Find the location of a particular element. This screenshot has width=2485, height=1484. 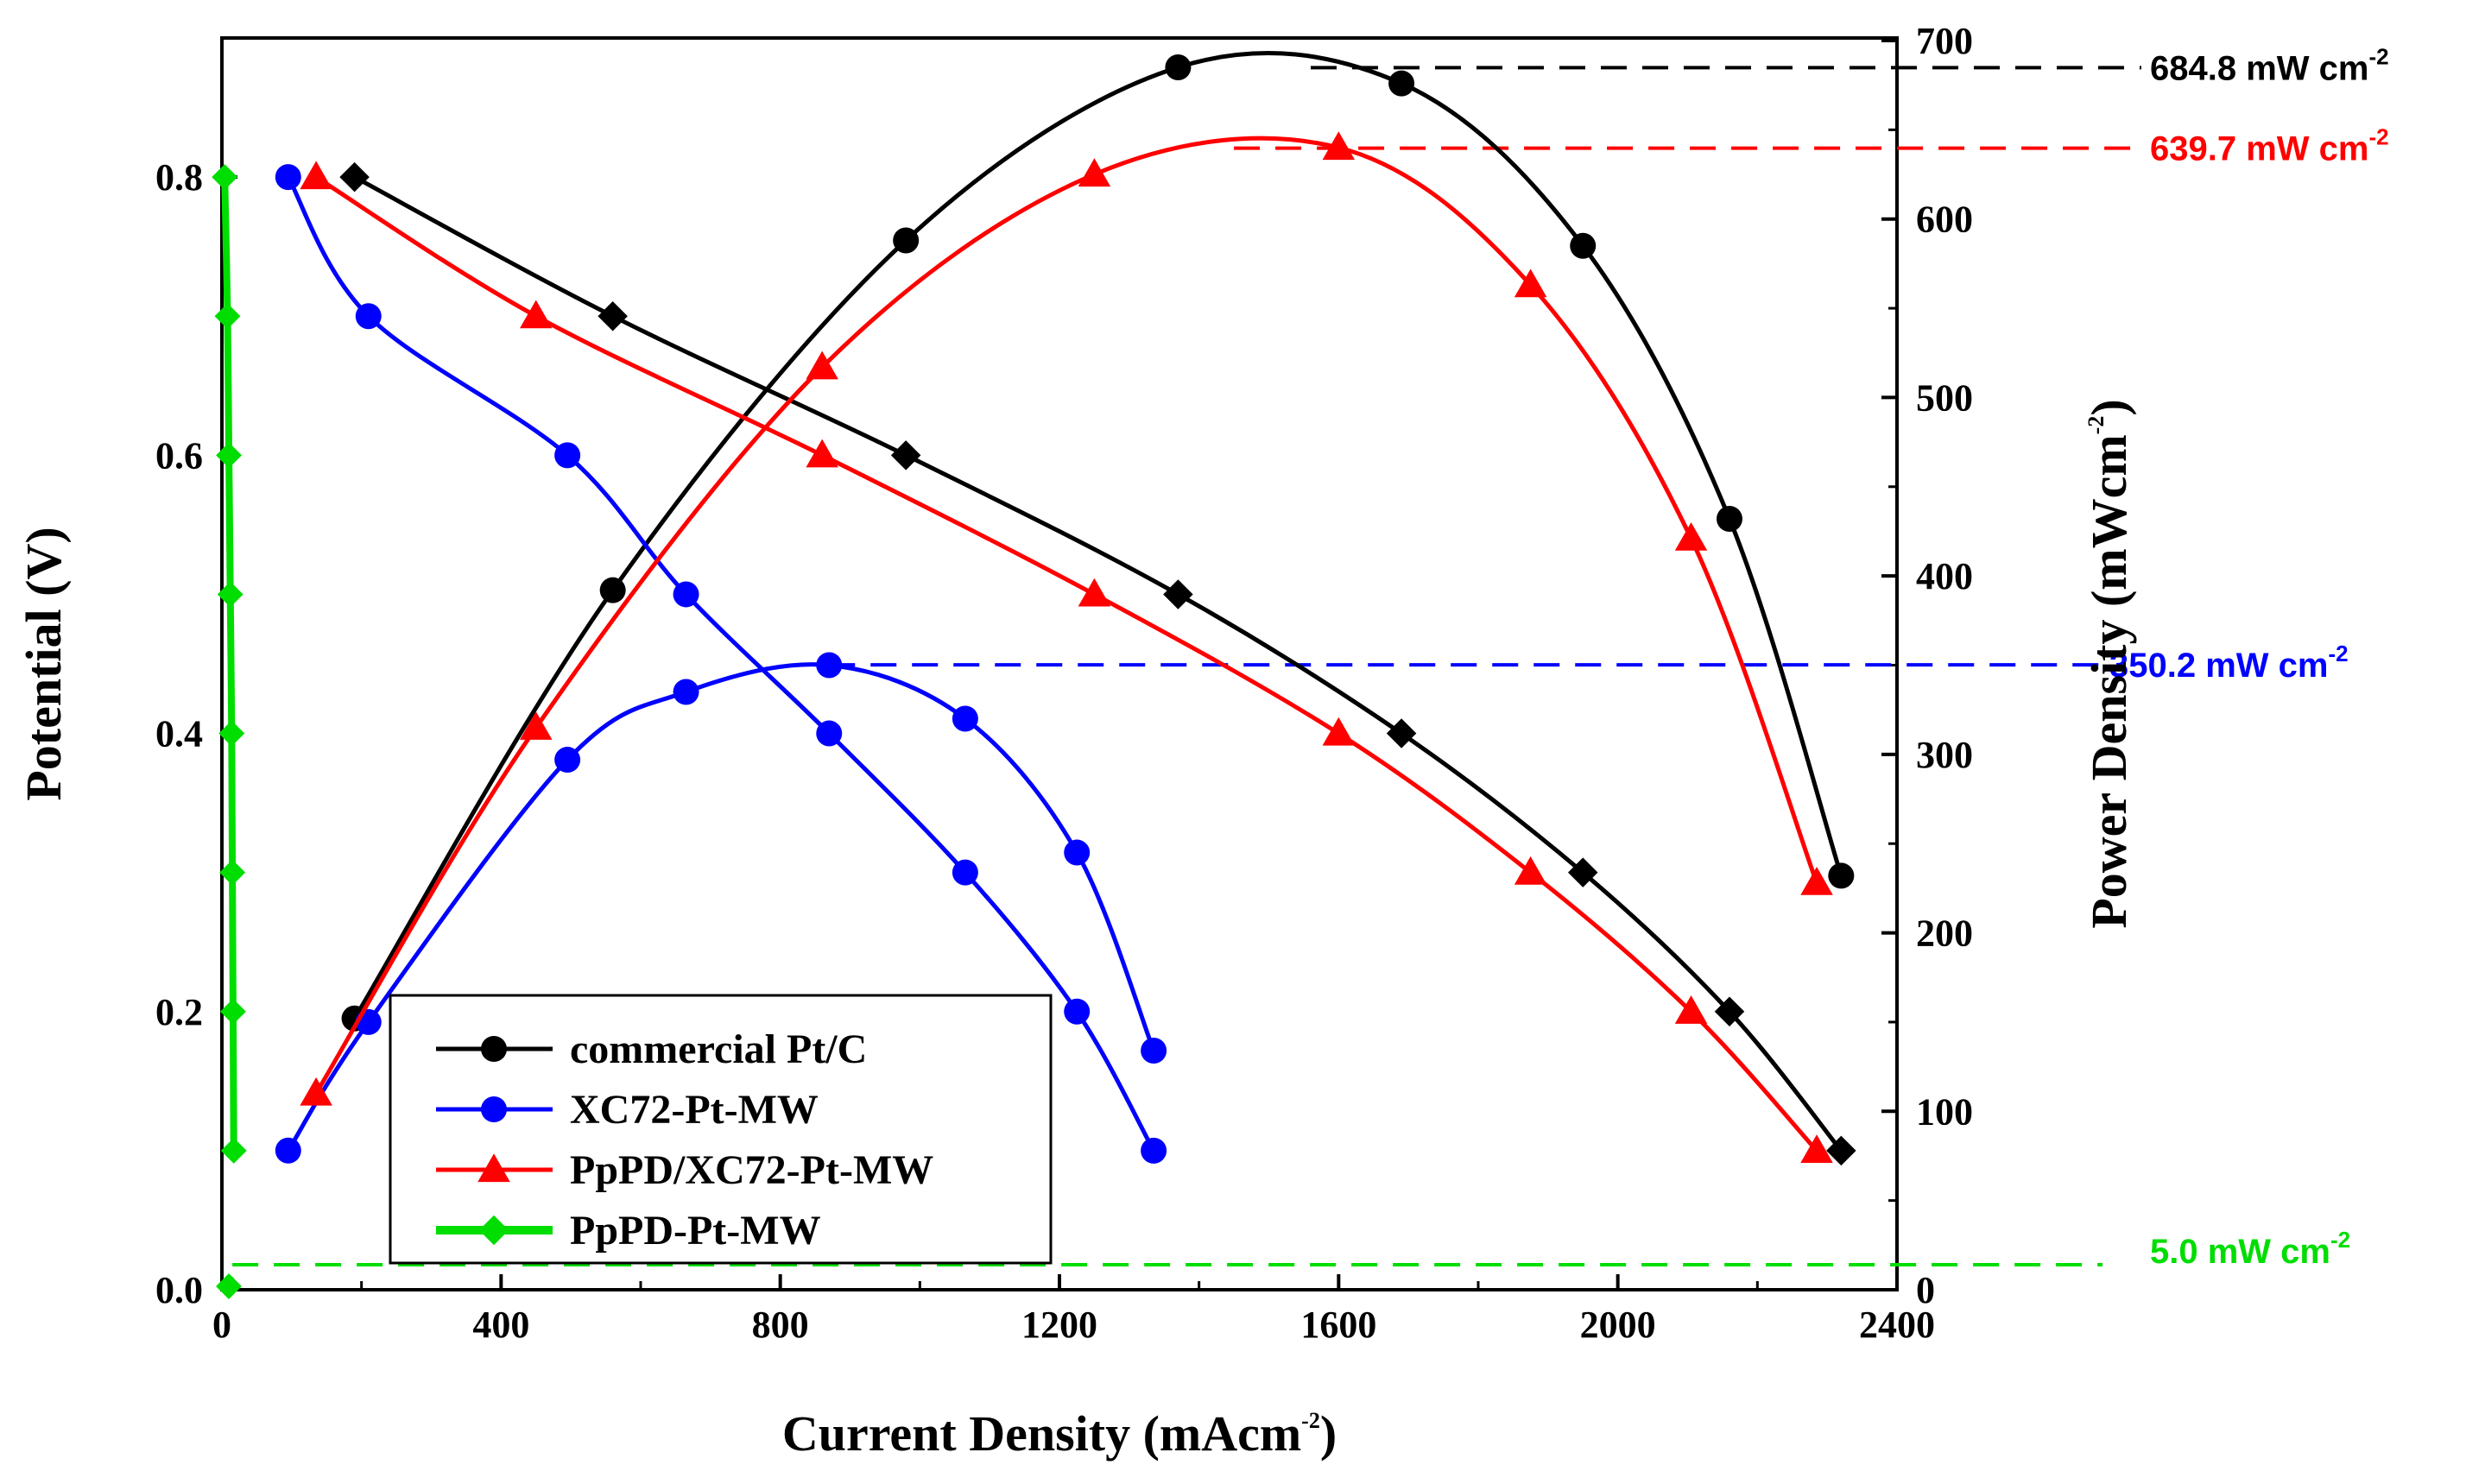

y2-tick-label: 200 is located at coordinates (1944, 934).